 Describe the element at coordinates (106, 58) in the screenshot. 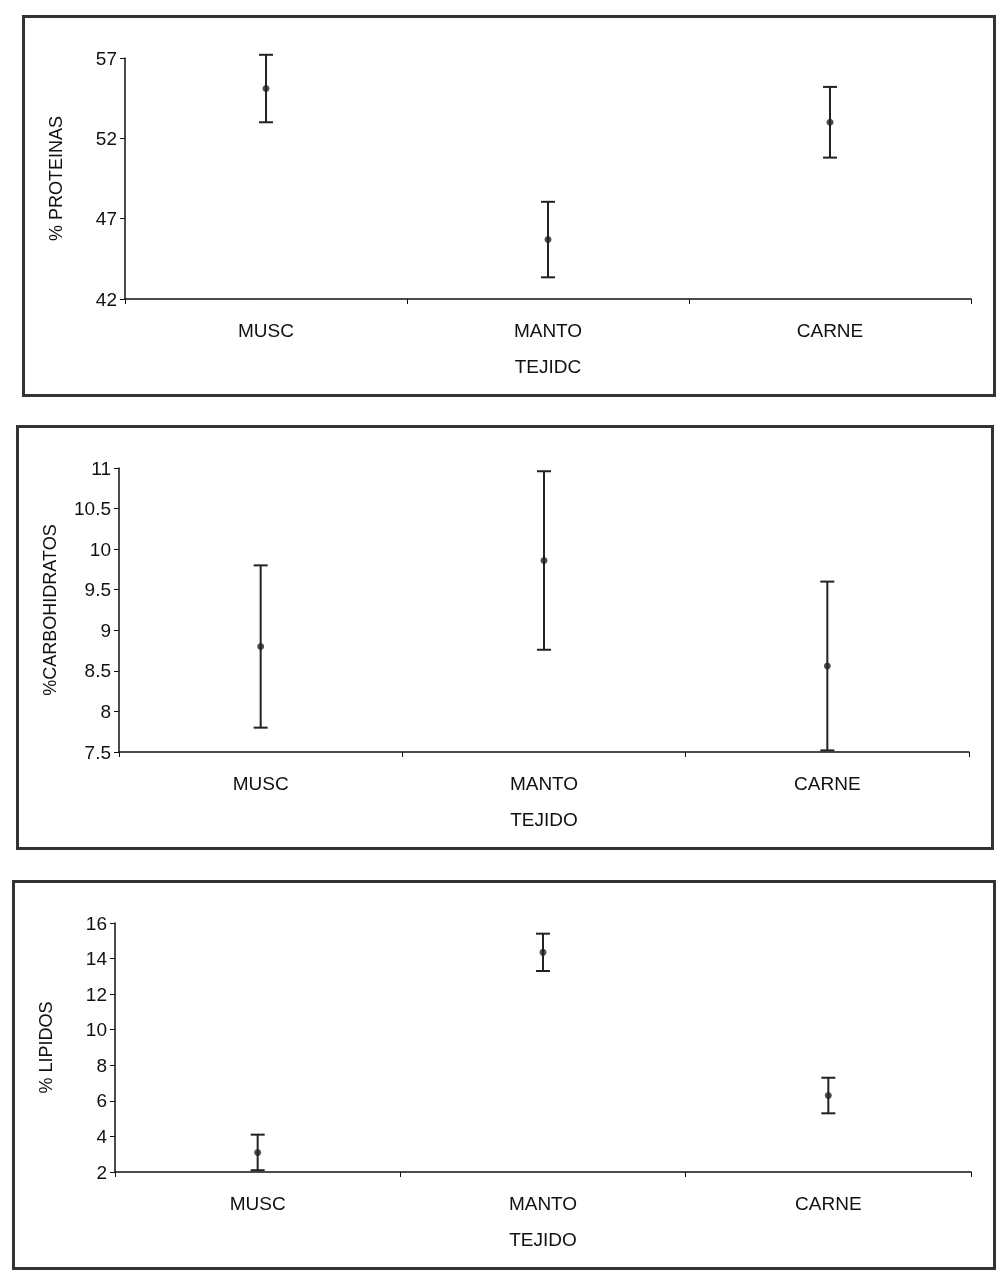

I see `y-tick-label: 57` at that location.